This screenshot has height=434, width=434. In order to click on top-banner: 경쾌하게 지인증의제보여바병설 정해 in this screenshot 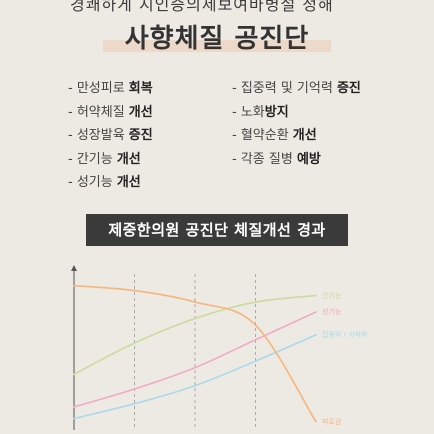, I will do `click(217, 6)`.